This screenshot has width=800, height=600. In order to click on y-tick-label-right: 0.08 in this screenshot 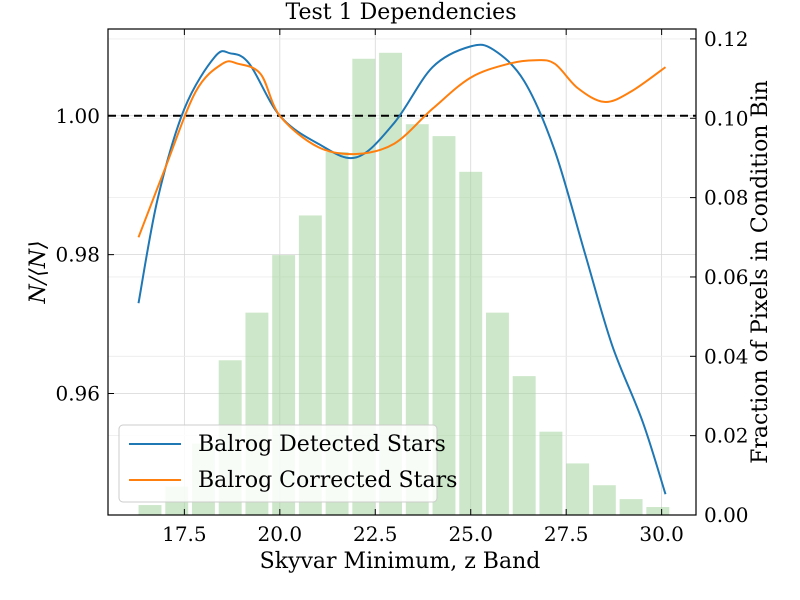, I will do `click(726, 198)`.